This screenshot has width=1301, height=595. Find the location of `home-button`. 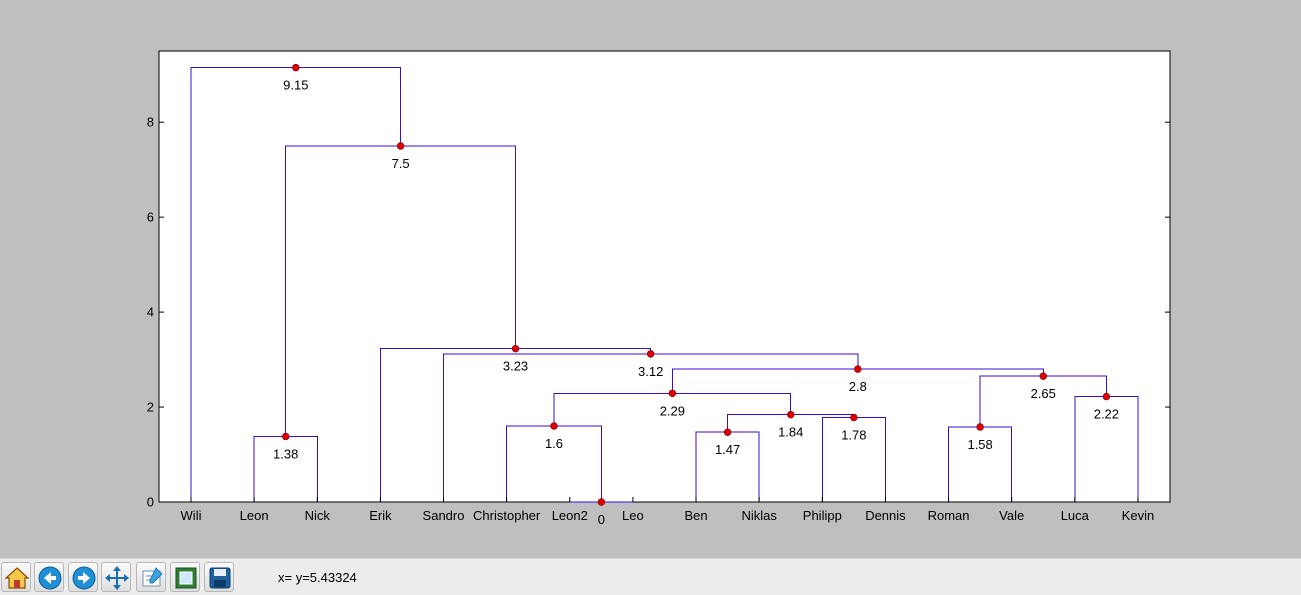

home-button is located at coordinates (16, 577).